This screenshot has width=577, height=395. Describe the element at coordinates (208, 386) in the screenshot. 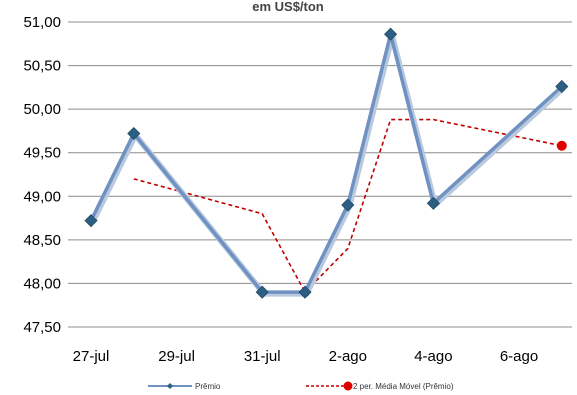

I see `legend-label-premio: Prêmio` at that location.